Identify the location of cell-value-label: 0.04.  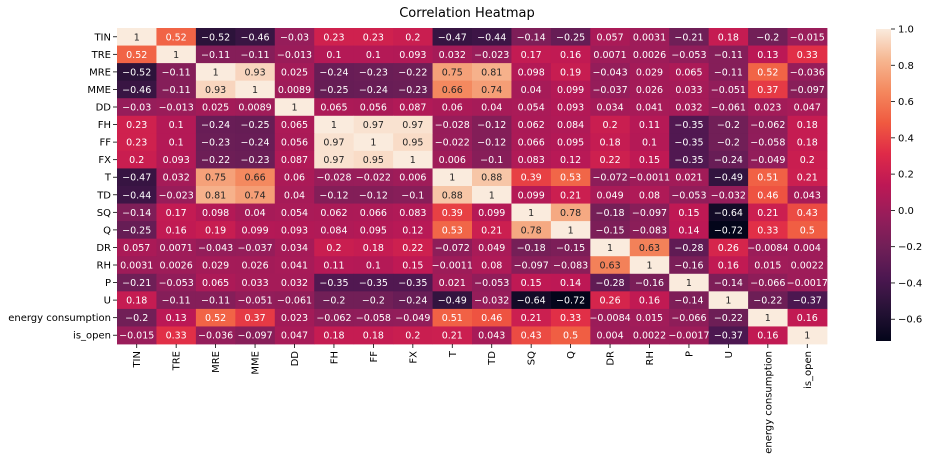
(254, 213).